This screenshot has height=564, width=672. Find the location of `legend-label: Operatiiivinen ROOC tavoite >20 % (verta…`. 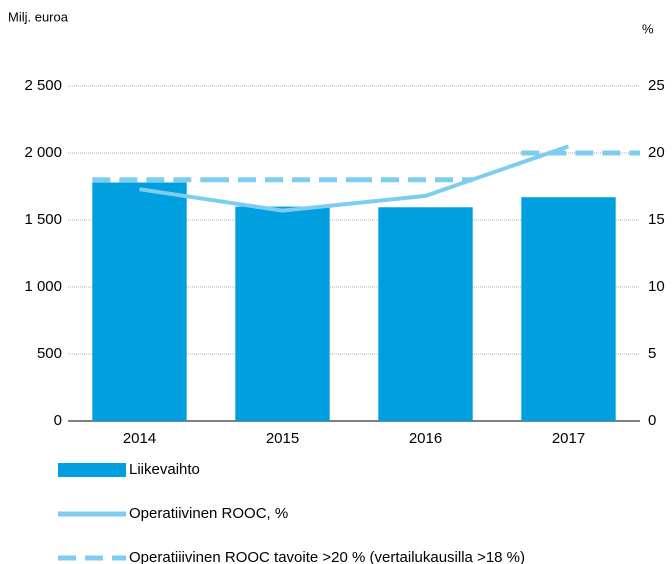

legend-label: Operatiiivinen ROOC tavoite >20 % (verta… is located at coordinates (327, 556).